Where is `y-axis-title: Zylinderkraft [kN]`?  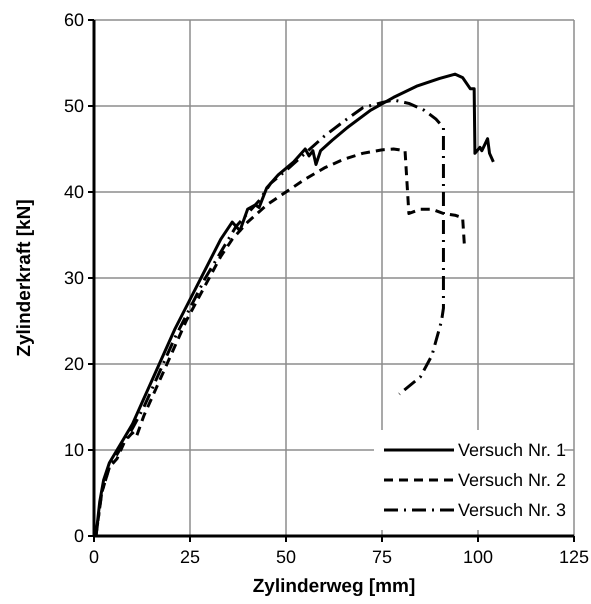
y-axis-title: Zylinderkraft [kN] is located at coordinates (24, 278).